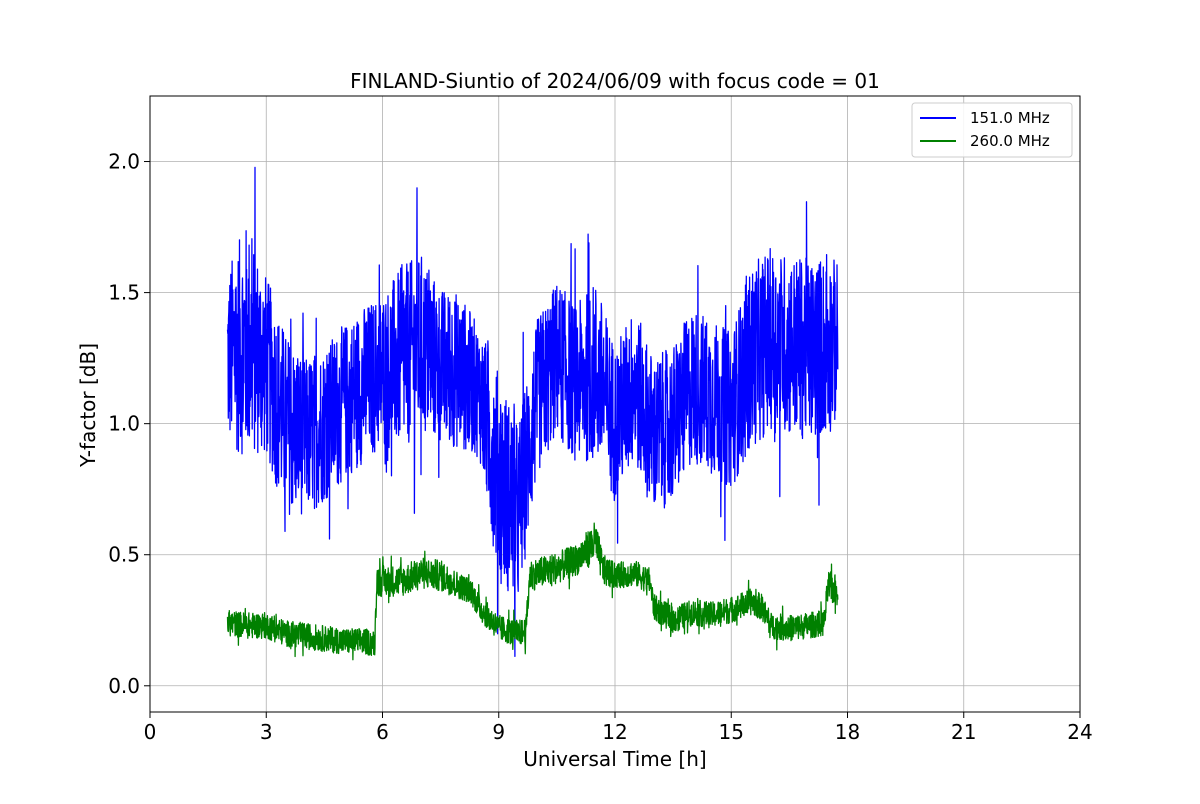  Describe the element at coordinates (614, 759) in the screenshot. I see `x-axis-label: Universal Time [h]` at that location.